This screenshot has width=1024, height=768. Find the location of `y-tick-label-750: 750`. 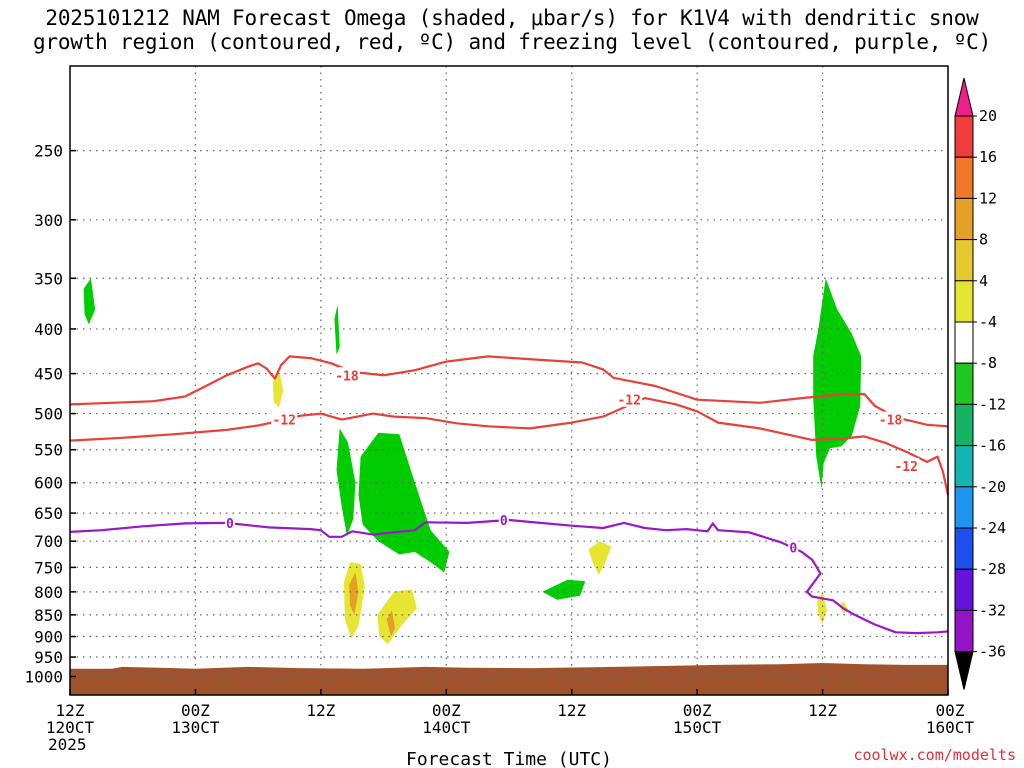

y-tick-label-750: 750 is located at coordinates (48, 567).